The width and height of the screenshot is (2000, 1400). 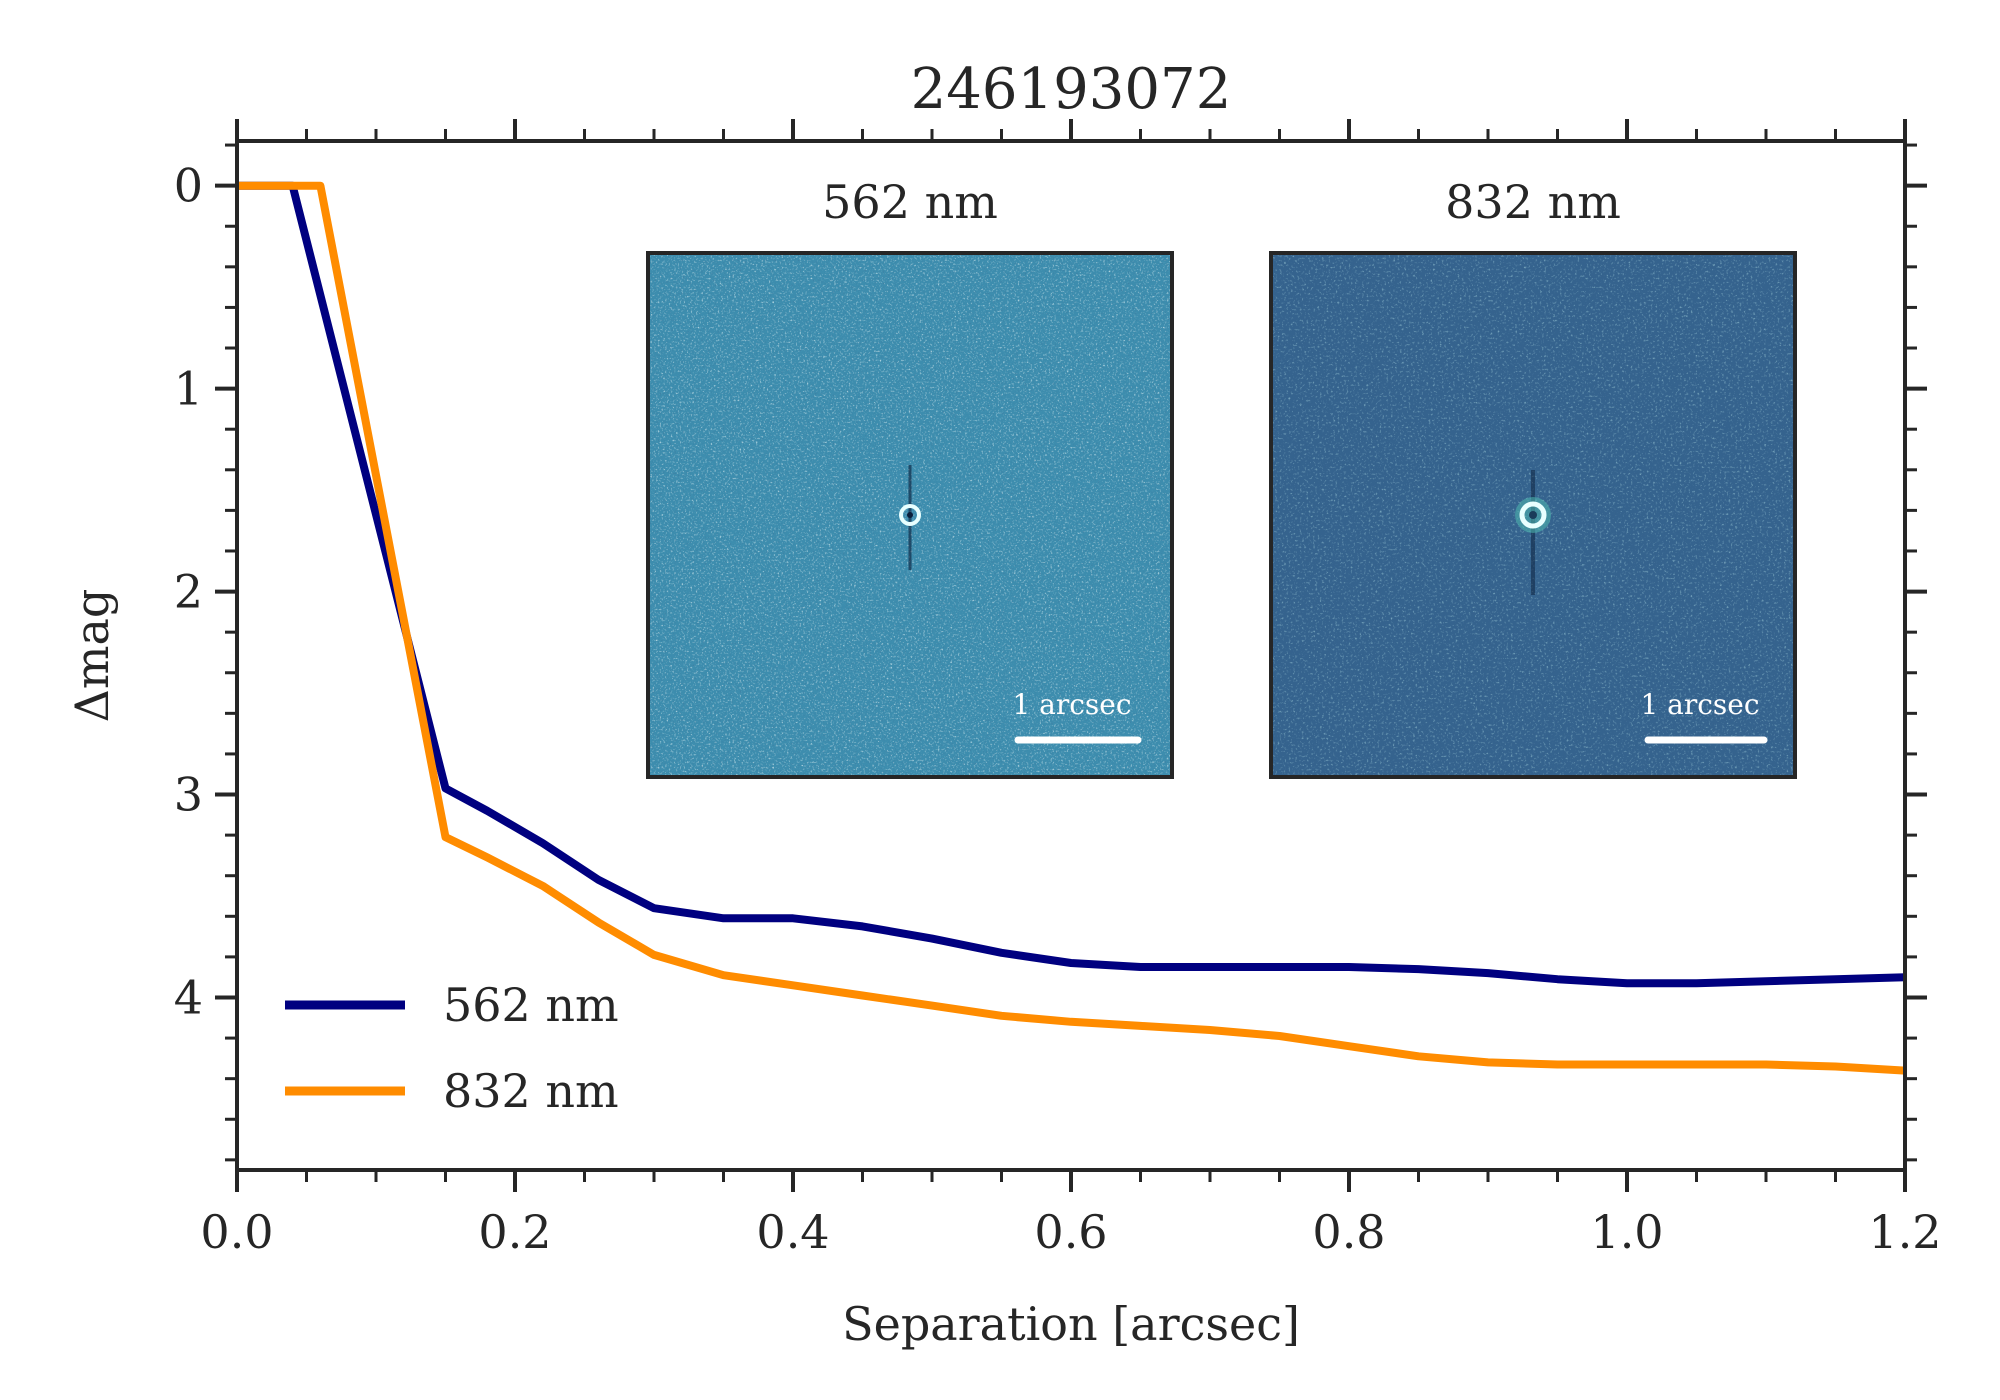 I want to click on y-tick-label: 4, so click(x=188, y=997).